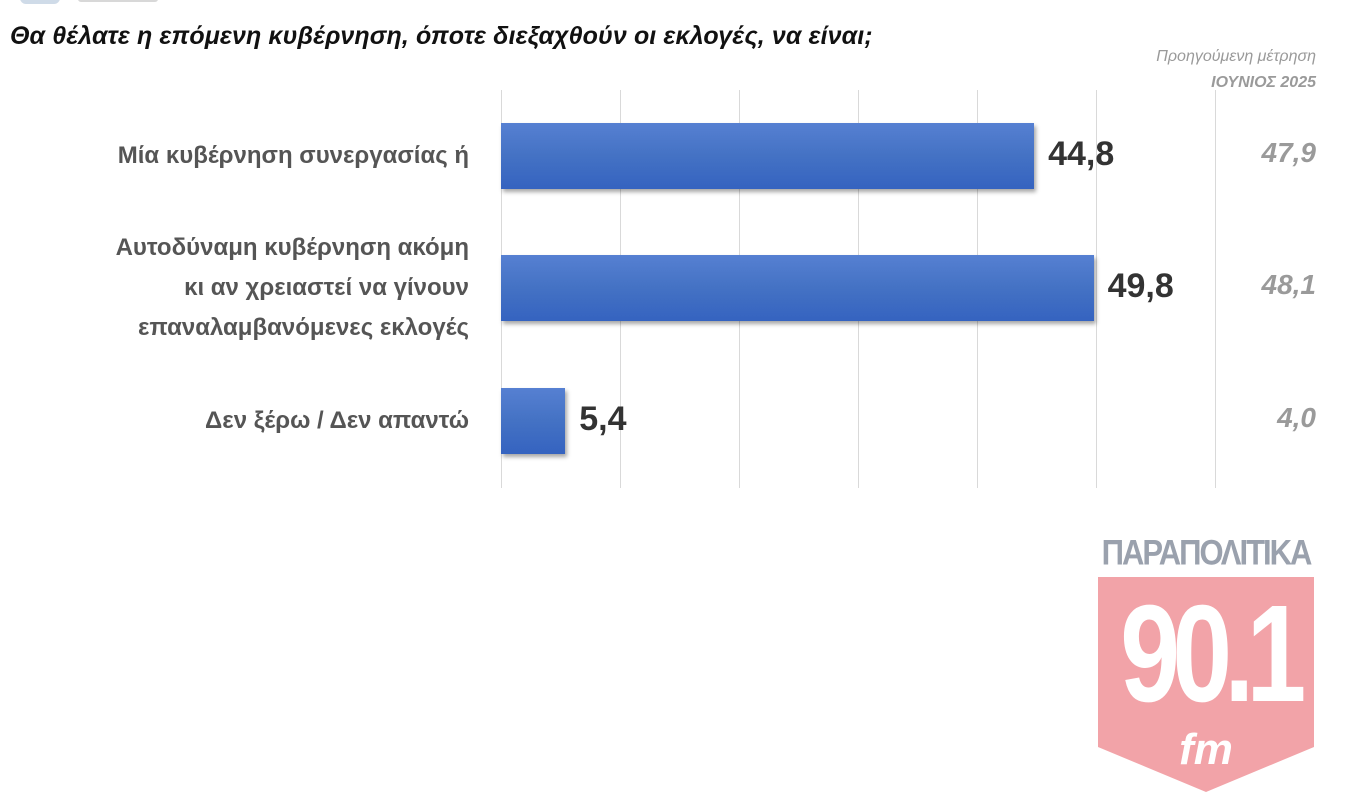  I want to click on category-label-line: Μία κυβέρνηση συνεργασίας ή, so click(293, 155).